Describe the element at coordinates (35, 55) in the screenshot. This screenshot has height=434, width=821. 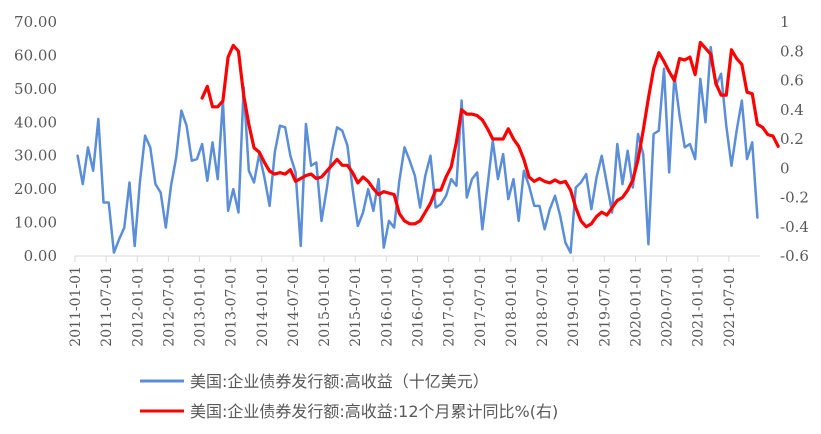
I see `left-tick-label: 60.00` at that location.